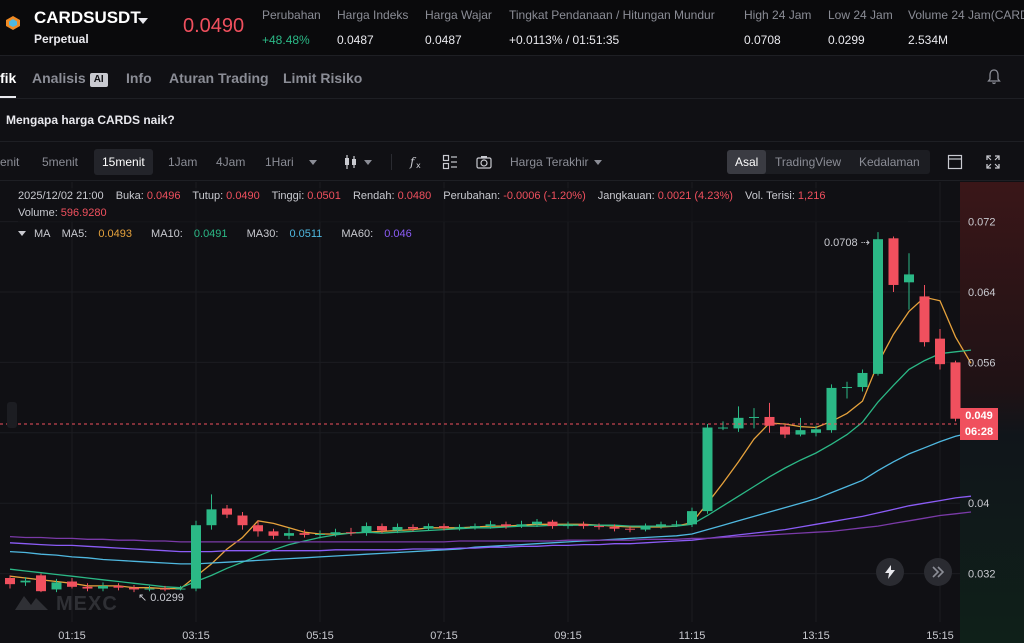 This screenshot has height=643, width=1024. What do you see at coordinates (841, 243) in the screenshot?
I see `high-price-text: 0.0708` at bounding box center [841, 243].